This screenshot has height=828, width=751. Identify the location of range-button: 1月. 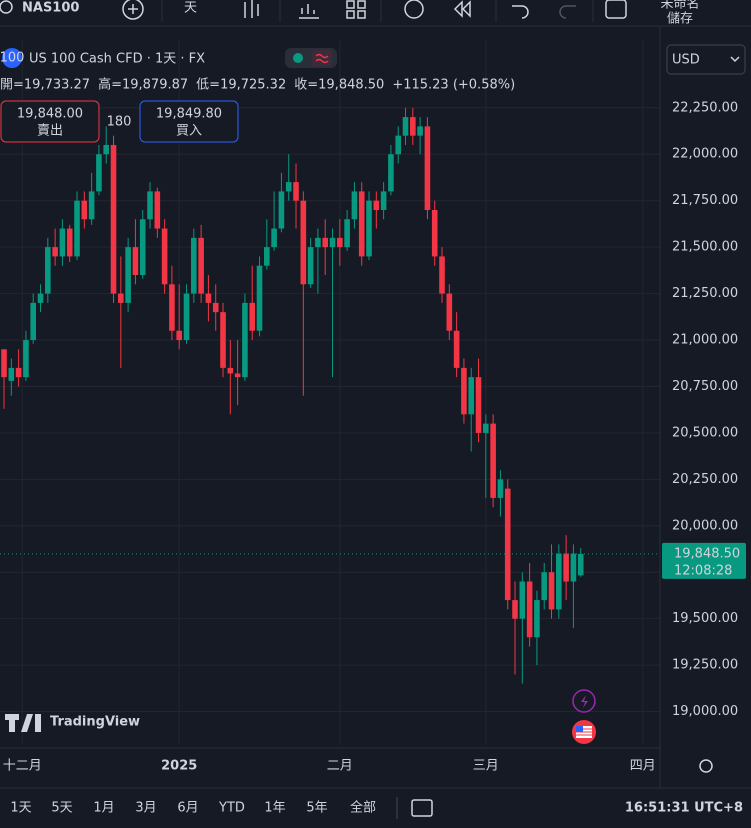
(103, 808).